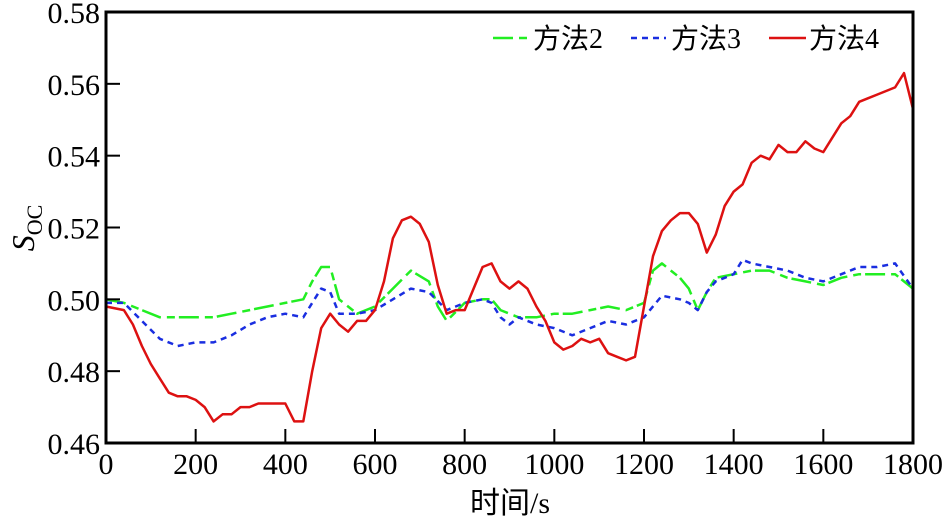 This screenshot has height=523, width=952. I want to click on x-tick-label: 1400, so click(734, 464).